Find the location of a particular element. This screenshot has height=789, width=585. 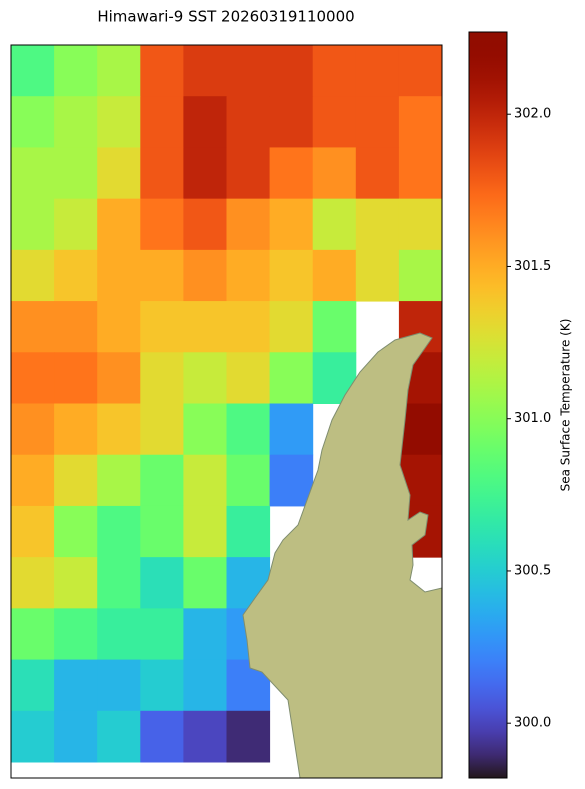

colorbar-tick-label: 302.0 is located at coordinates (532, 114).